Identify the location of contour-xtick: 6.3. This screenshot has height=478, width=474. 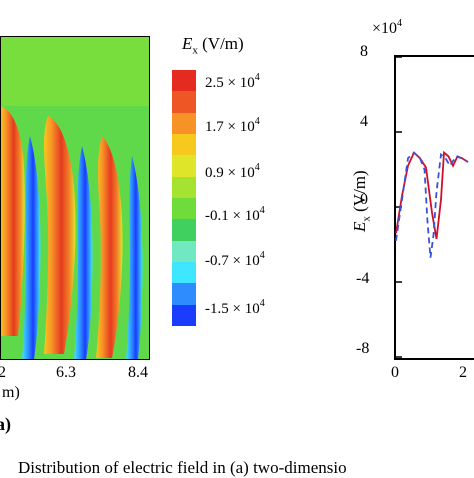
(66, 372).